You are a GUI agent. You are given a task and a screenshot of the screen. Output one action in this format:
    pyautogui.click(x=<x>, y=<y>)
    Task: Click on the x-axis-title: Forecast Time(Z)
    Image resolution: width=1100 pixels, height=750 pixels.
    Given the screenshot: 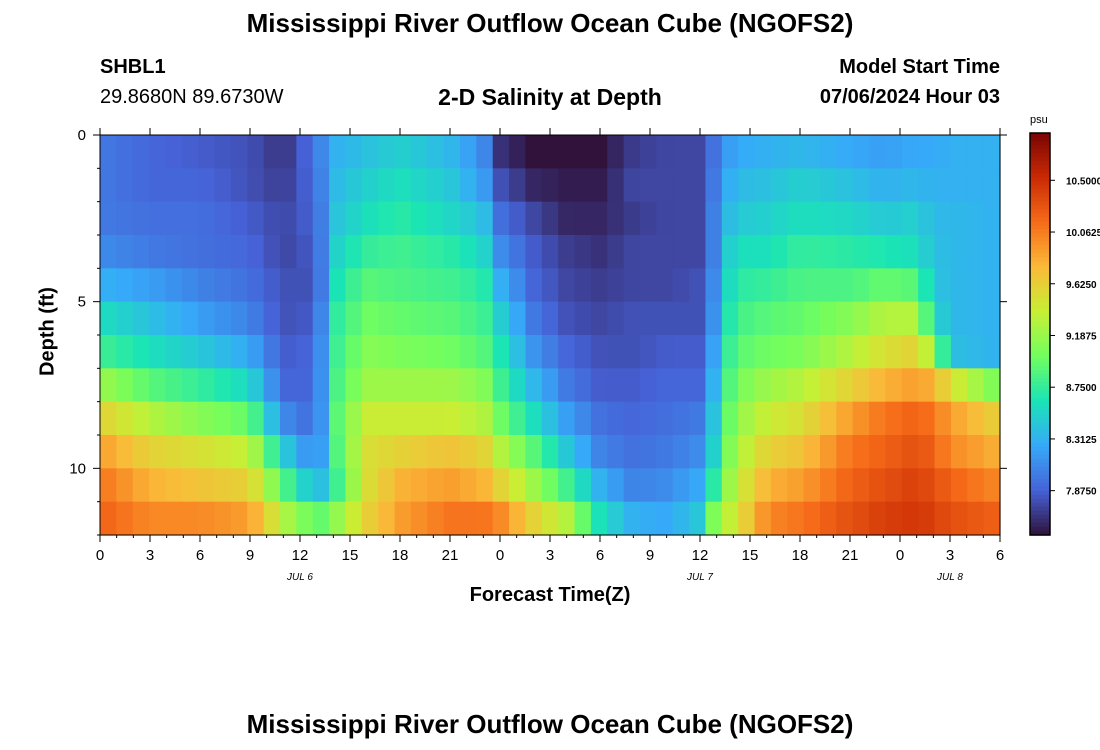 What is the action you would take?
    pyautogui.click(x=550, y=595)
    